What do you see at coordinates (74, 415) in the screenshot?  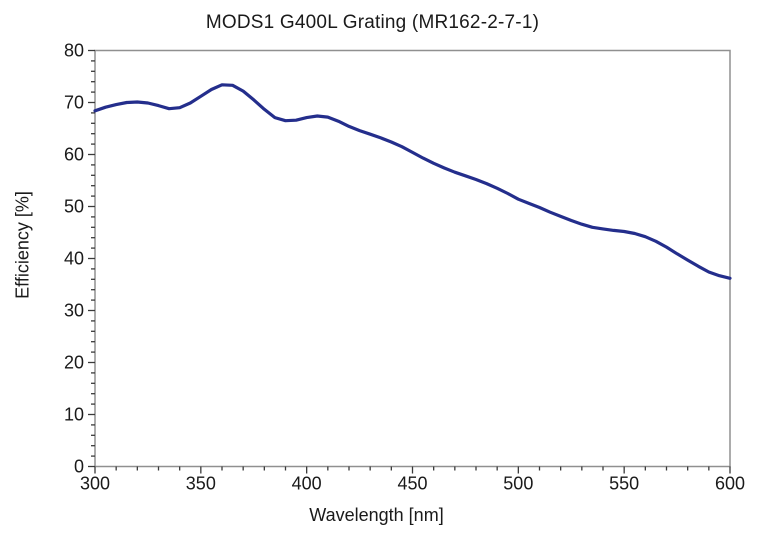 I see `y-tick-label: 10` at bounding box center [74, 415].